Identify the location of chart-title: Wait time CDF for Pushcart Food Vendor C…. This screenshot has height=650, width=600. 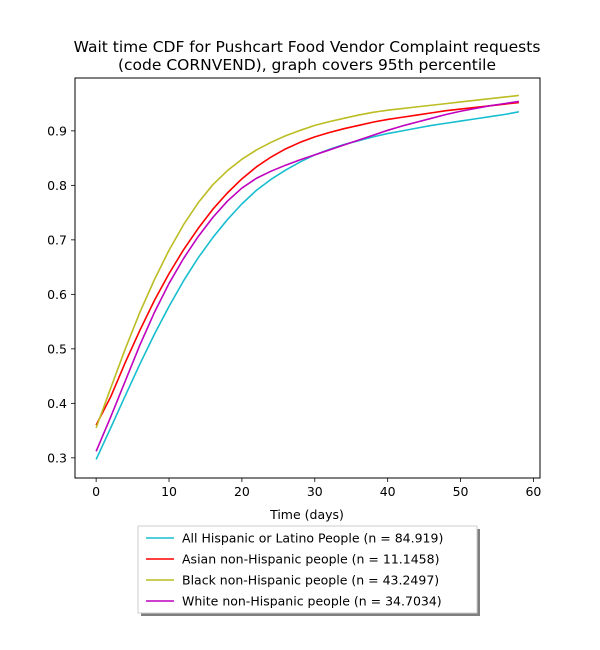
(307, 47).